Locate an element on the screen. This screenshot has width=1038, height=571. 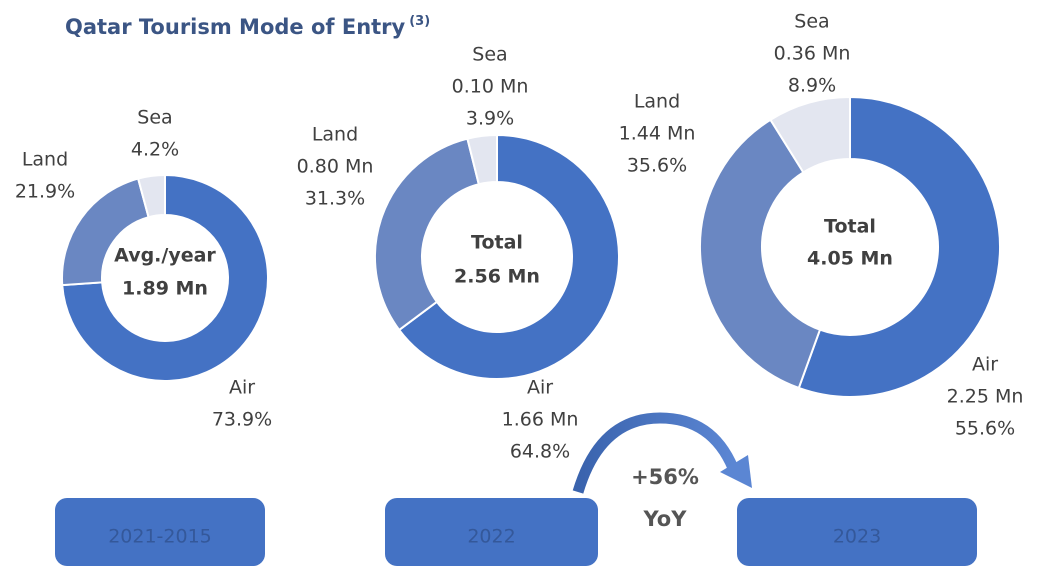
period-label: 2023 is located at coordinates (857, 537).